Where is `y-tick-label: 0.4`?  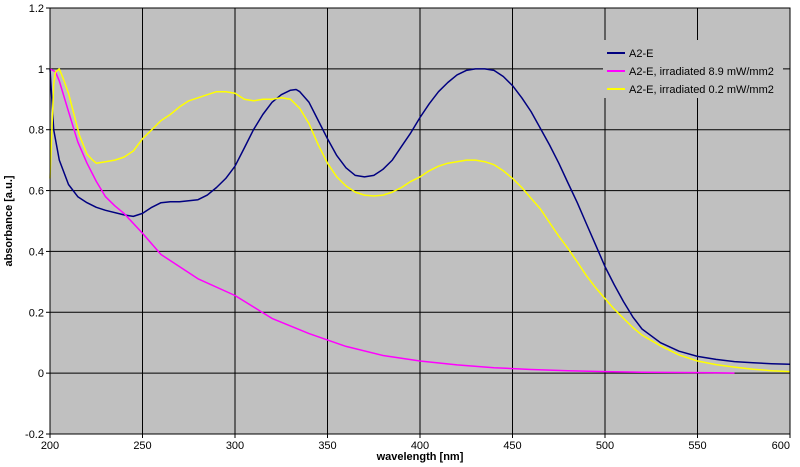 y-tick-label: 0.4 is located at coordinates (36, 252).